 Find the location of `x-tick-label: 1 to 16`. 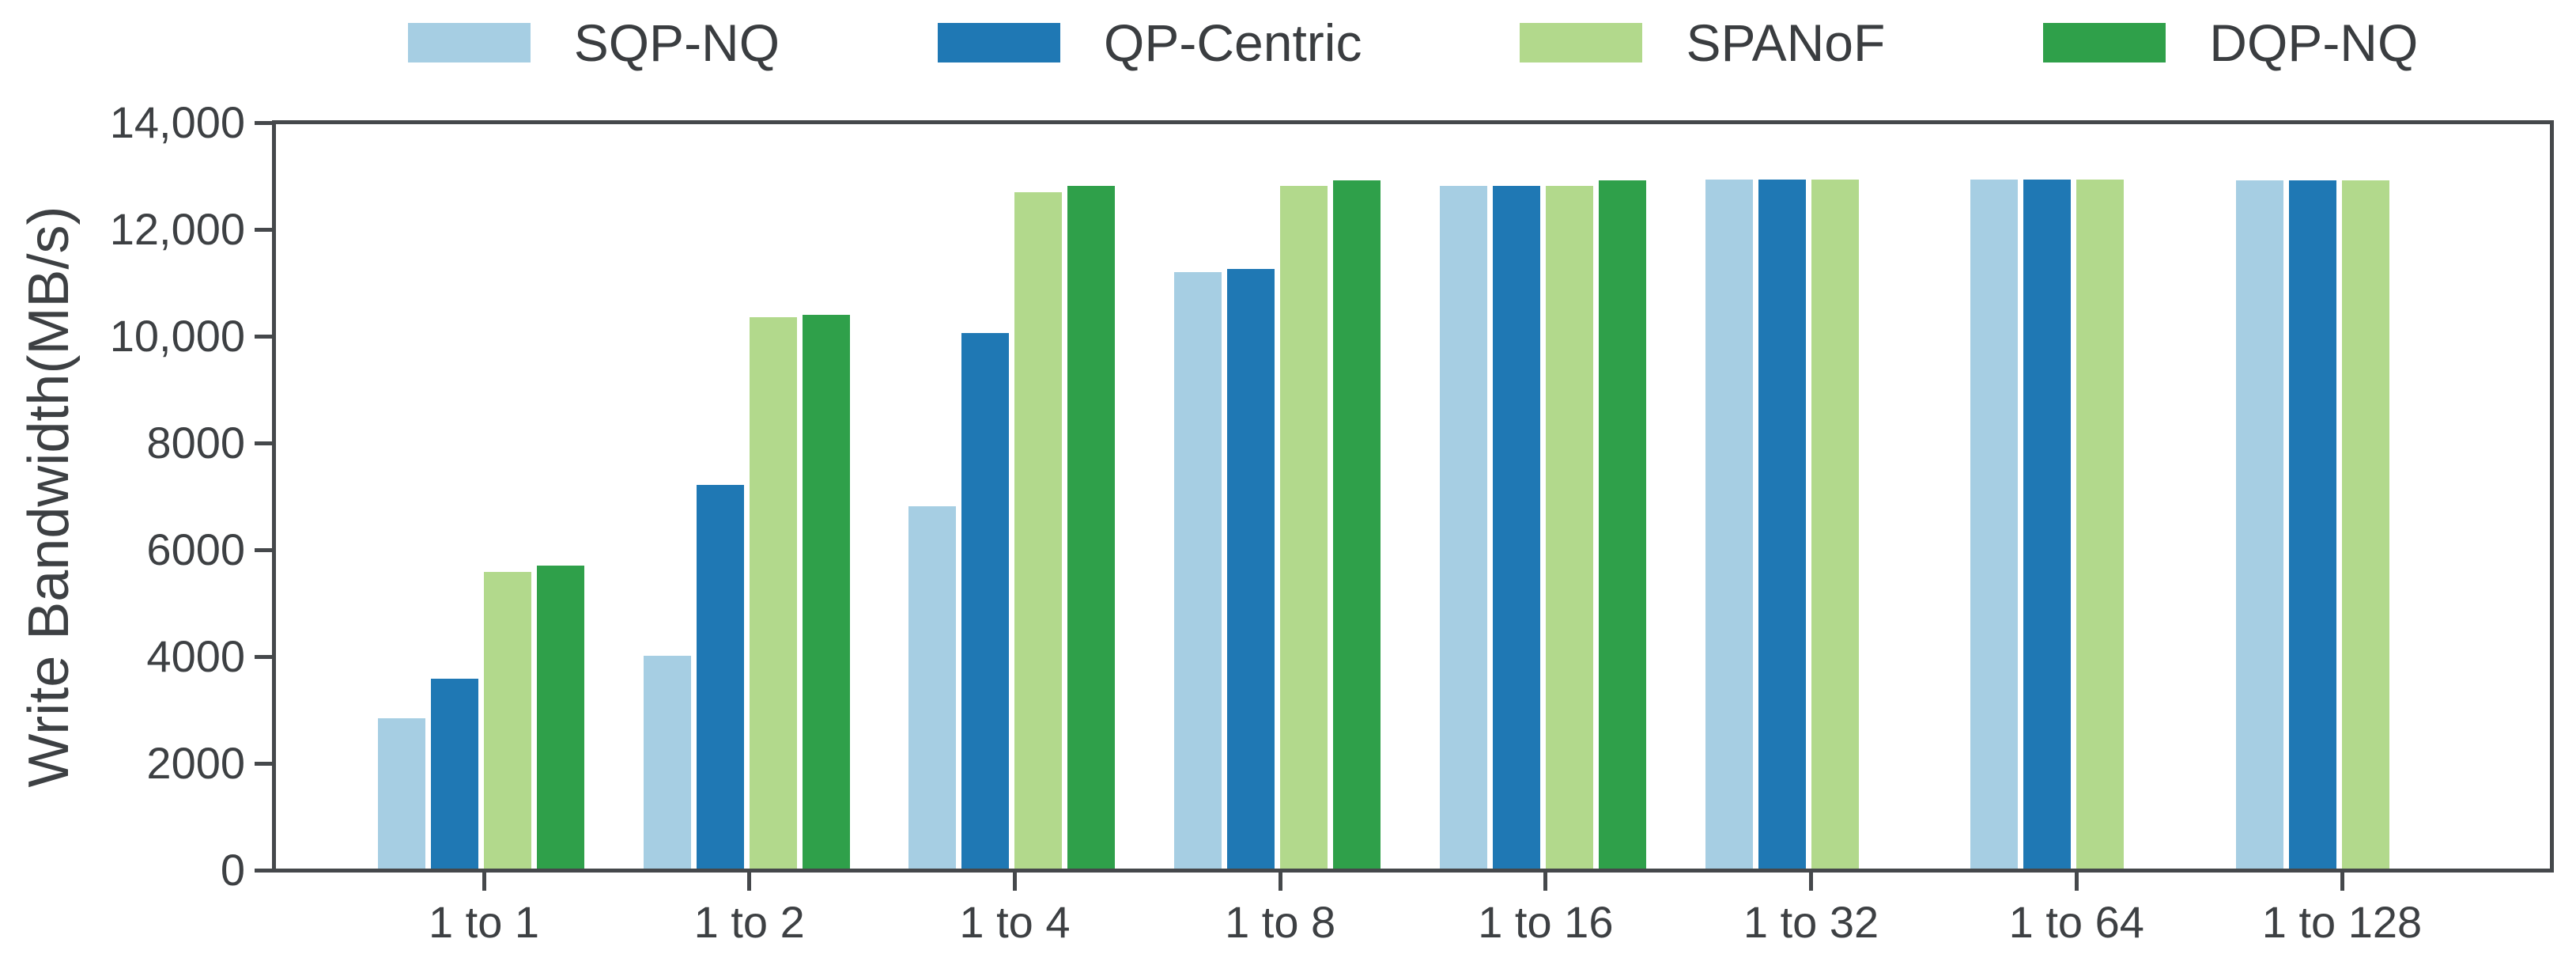

x-tick-label: 1 to 16 is located at coordinates (1546, 922).